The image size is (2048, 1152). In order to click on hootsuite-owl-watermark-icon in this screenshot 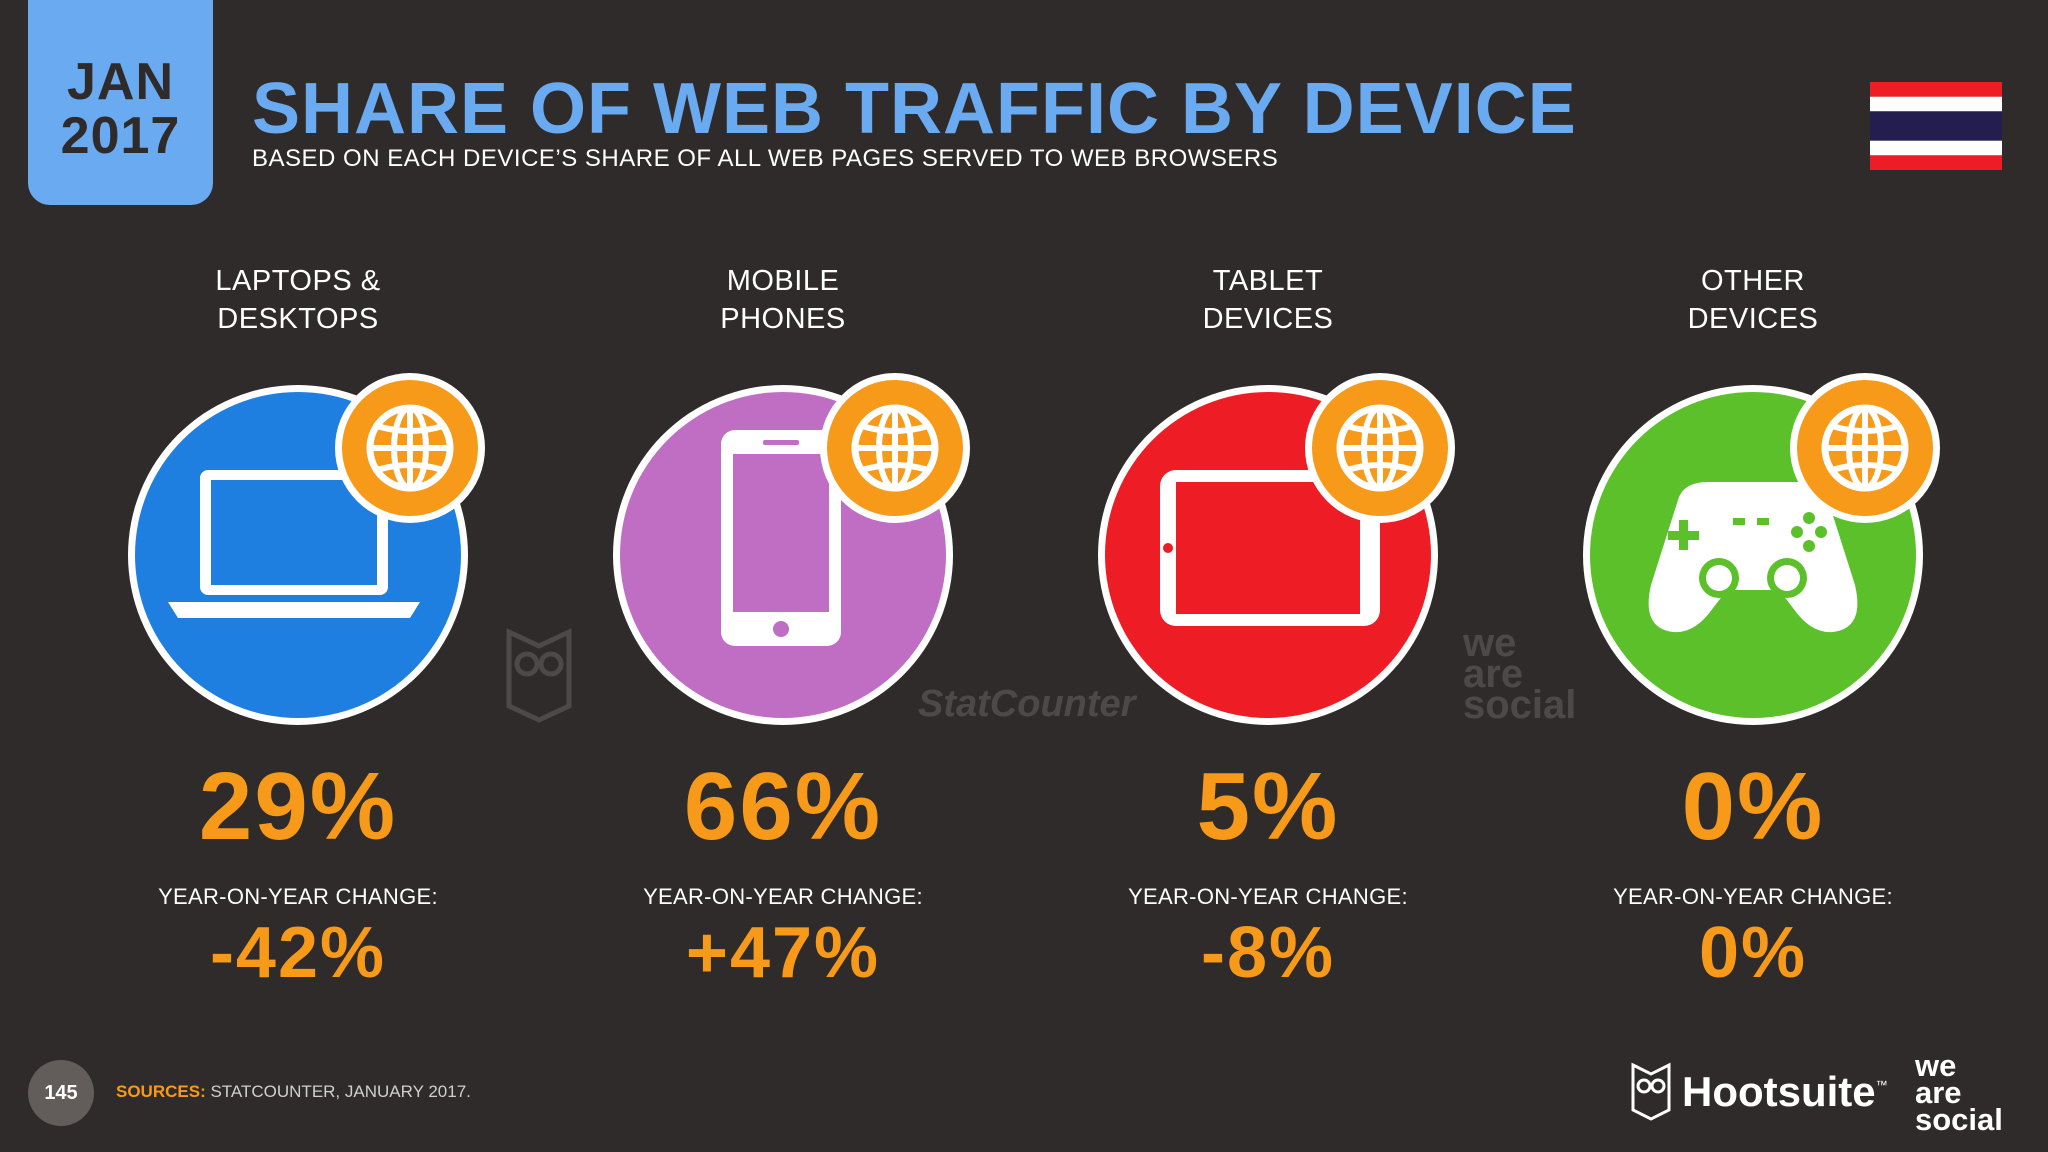, I will do `click(539, 675)`.